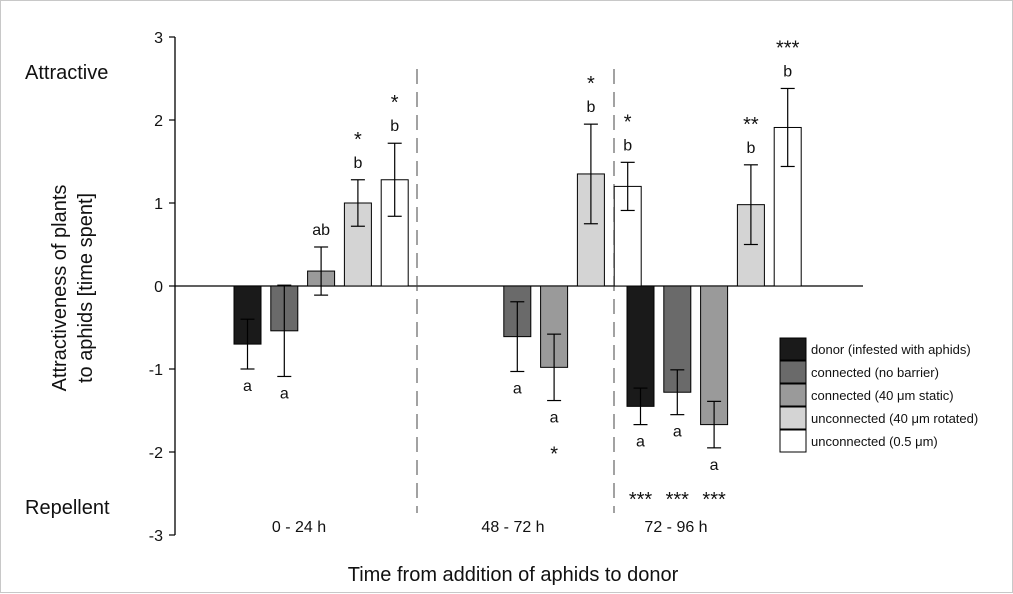 The width and height of the screenshot is (1013, 594). Describe the element at coordinates (675, 527) in the screenshot. I see `x-tick-label: 72 - 96 h` at that location.